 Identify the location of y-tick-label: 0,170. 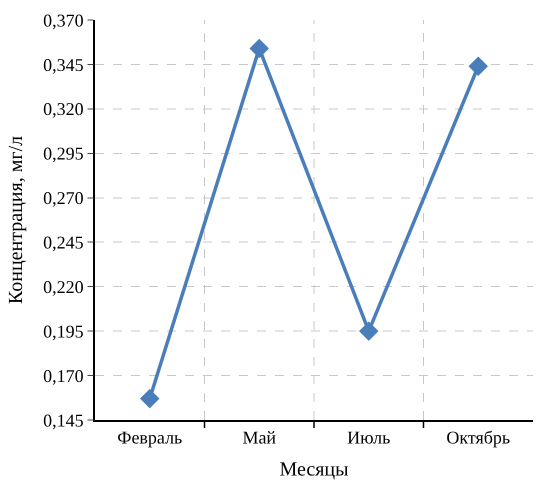
(63, 376).